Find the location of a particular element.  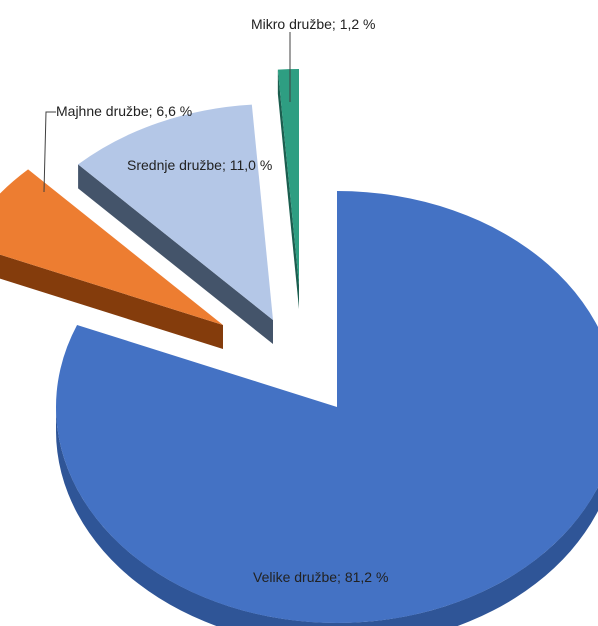

leader-lines is located at coordinates (167, 112).